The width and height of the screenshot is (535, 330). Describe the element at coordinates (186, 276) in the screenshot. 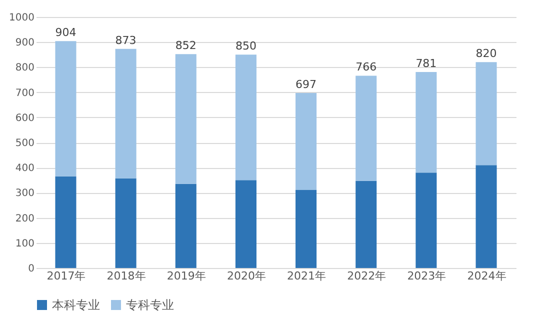

I see `x-tick-label: 2019年` at that location.